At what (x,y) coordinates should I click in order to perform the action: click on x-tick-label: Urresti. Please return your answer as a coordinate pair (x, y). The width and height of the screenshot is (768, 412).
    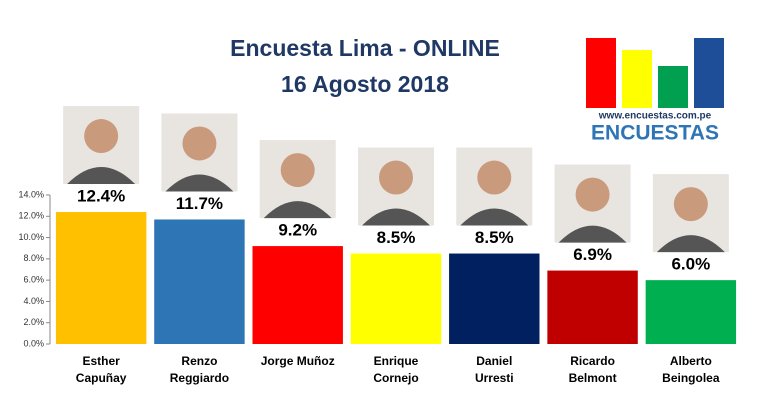
    Looking at the image, I should click on (494, 378).